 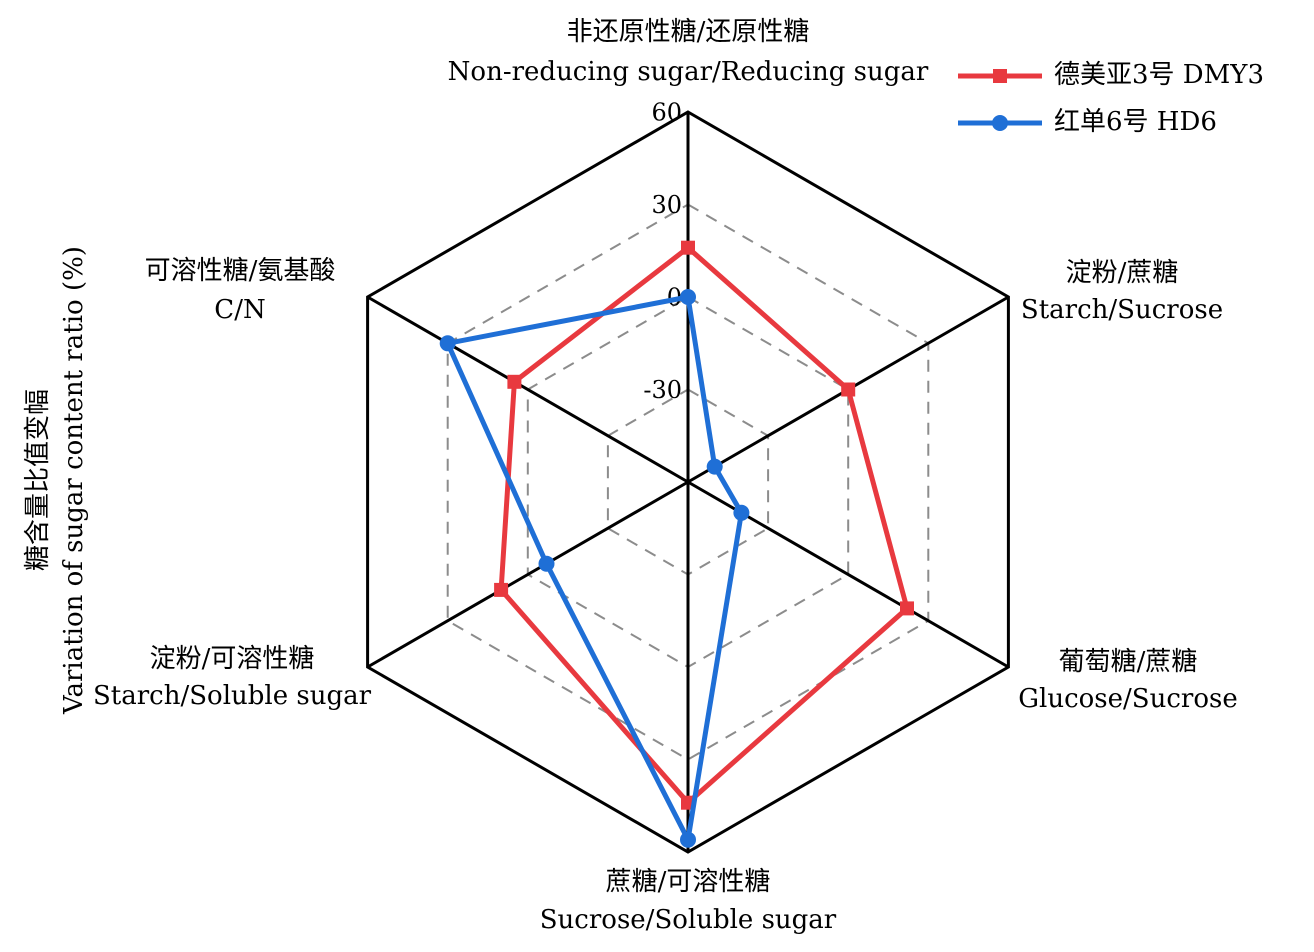 What do you see at coordinates (1122, 291) in the screenshot?
I see `axis-label-1: 淀粉/蔗糖 Starch/Sucrose` at bounding box center [1122, 291].